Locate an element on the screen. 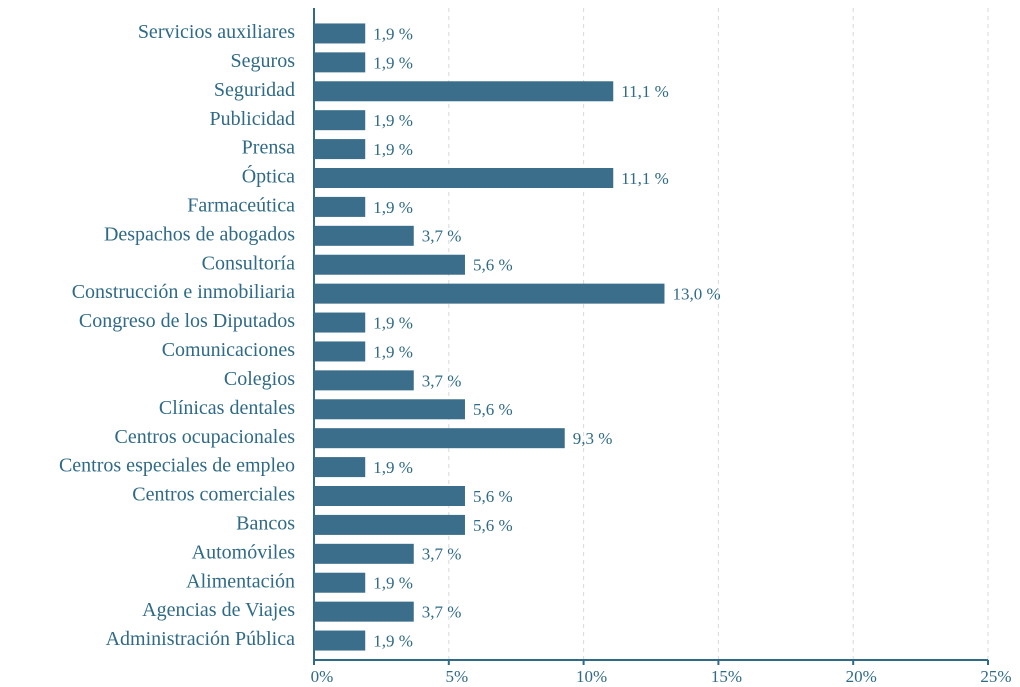 The height and width of the screenshot is (687, 1020). y-tick-label: Despachos de abogados is located at coordinates (199, 234).